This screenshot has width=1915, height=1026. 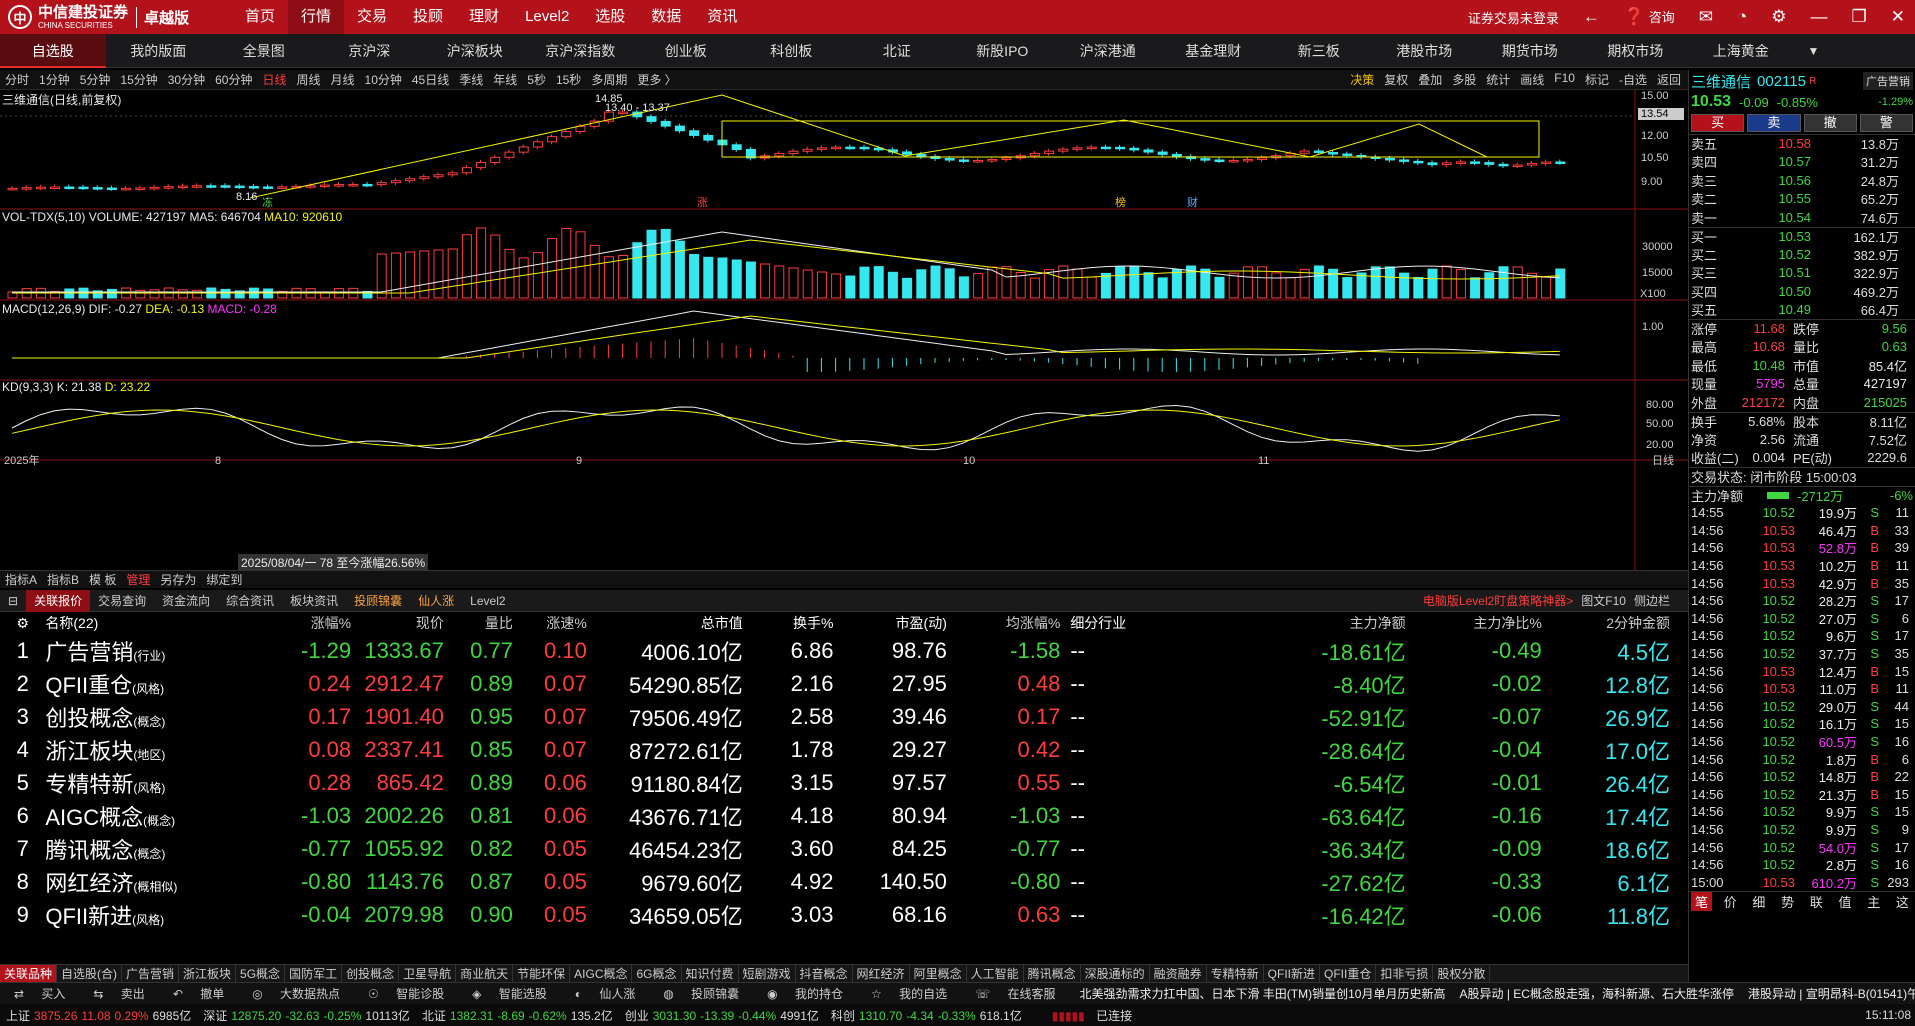 What do you see at coordinates (1396, 80) in the screenshot?
I see `chart-tool: 复权` at bounding box center [1396, 80].